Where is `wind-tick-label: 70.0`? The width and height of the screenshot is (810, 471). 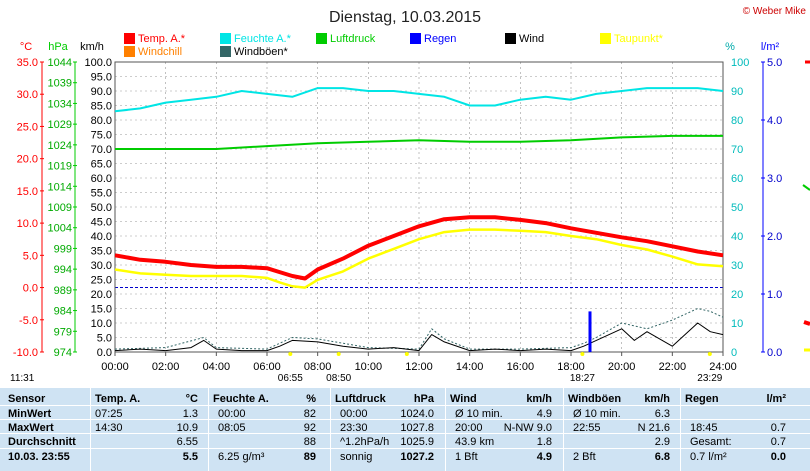
wind-tick-label: 70.0 is located at coordinates (101, 150).